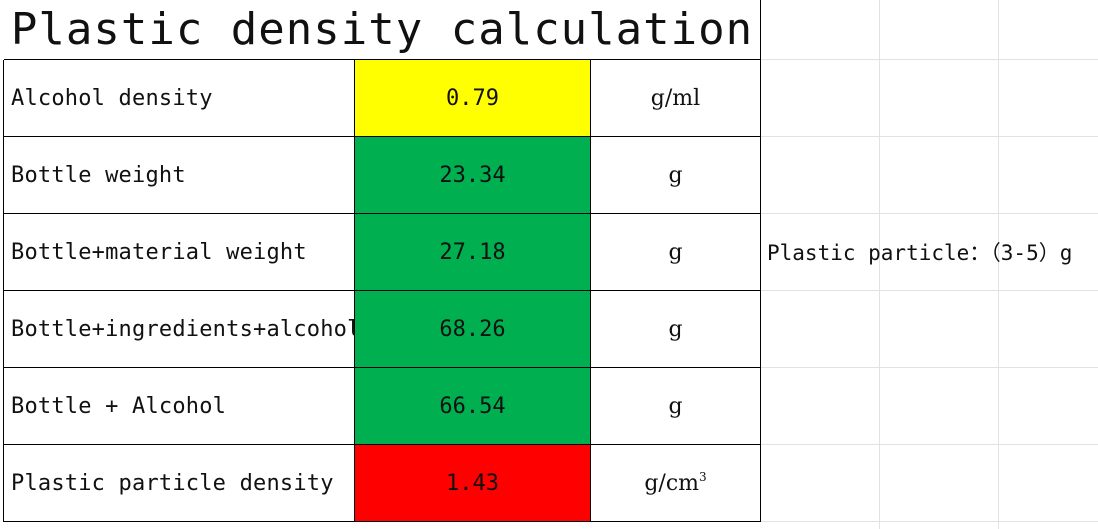  What do you see at coordinates (179, 329) in the screenshot?
I see `row-label-cell: Bottle+ingredients+alcohol` at bounding box center [179, 329].